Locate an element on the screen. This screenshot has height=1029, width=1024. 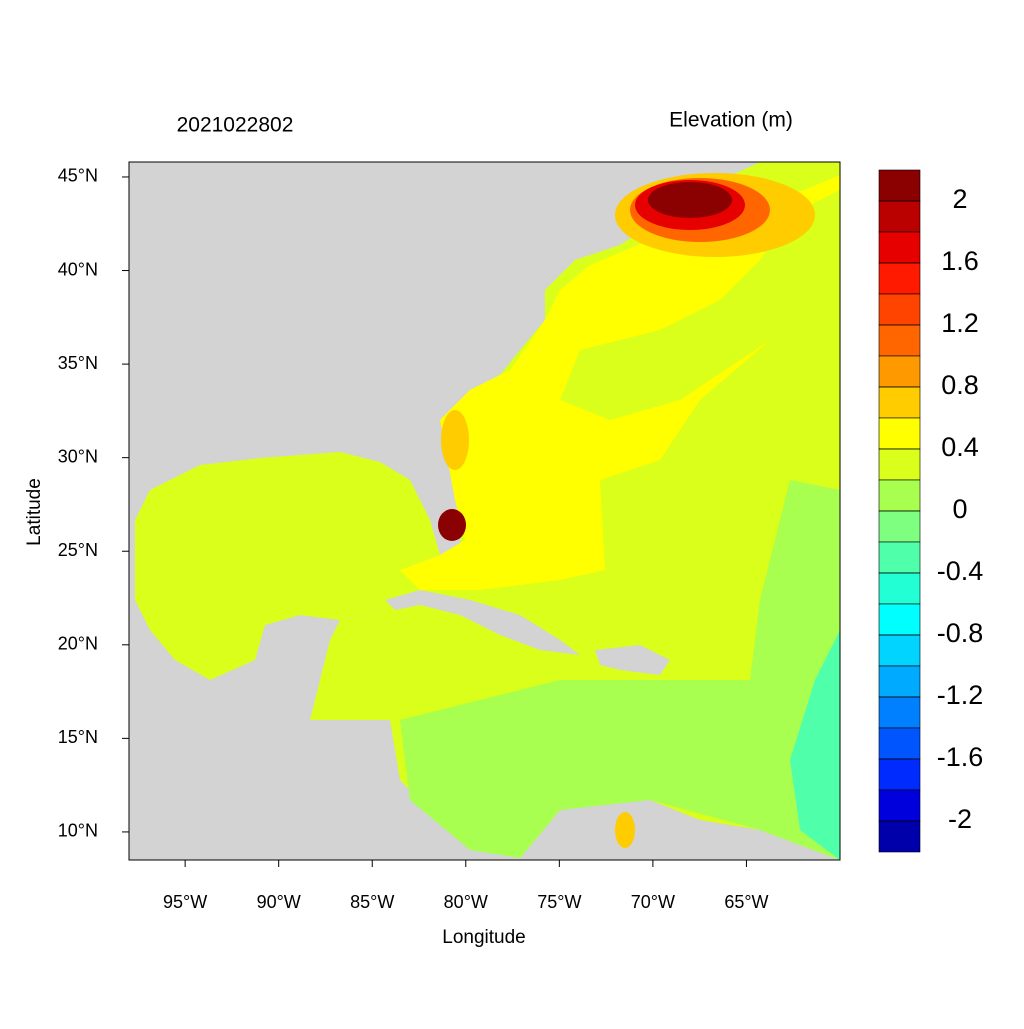
colorbar-label: 1.2 is located at coordinates (960, 323).